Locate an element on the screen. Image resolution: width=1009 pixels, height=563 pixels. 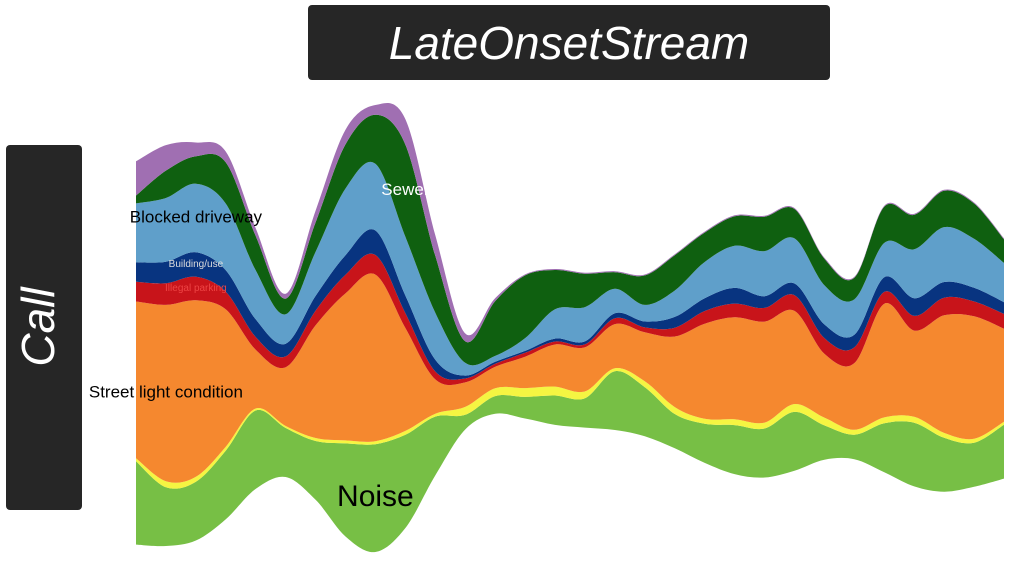
stream-label-blocked-driveway: Blocked driveway is located at coordinates (196, 216).